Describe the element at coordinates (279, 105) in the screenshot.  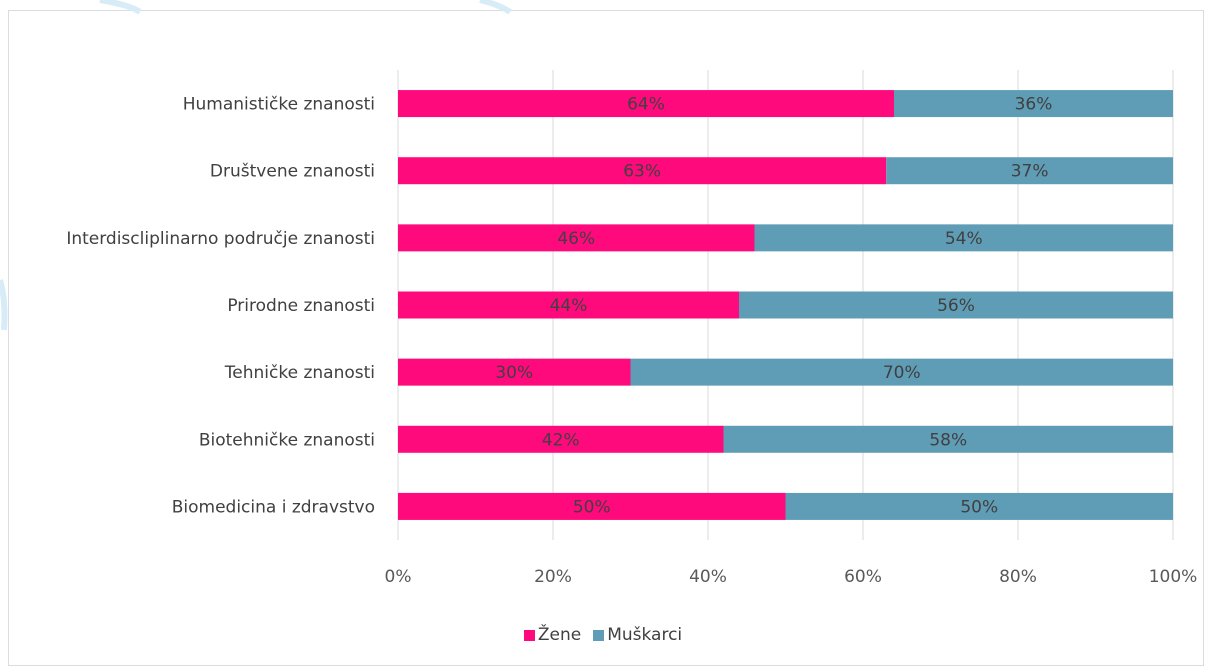
I see `category-label: Humanističke znanosti` at that location.